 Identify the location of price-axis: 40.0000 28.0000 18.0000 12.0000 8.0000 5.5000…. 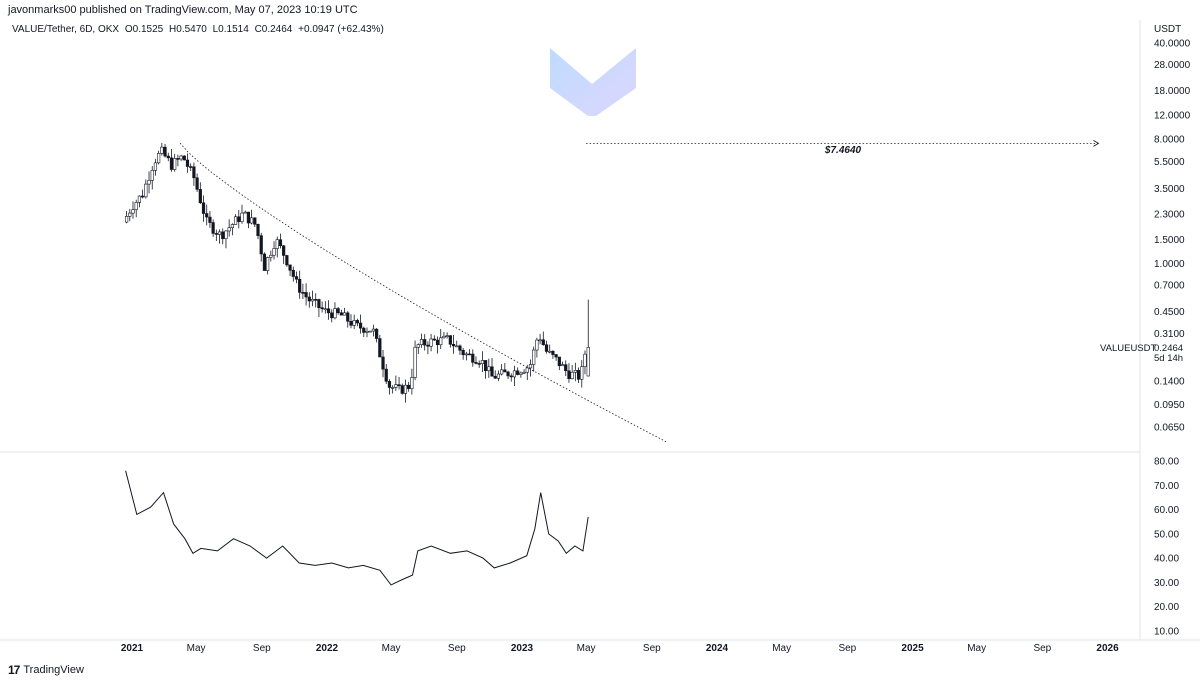
(1172, 236).